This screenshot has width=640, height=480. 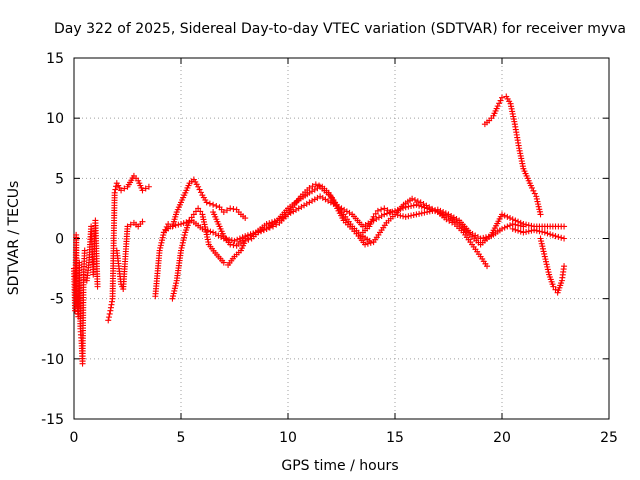 I want to click on y-tick-label: 10, so click(x=55, y=119).